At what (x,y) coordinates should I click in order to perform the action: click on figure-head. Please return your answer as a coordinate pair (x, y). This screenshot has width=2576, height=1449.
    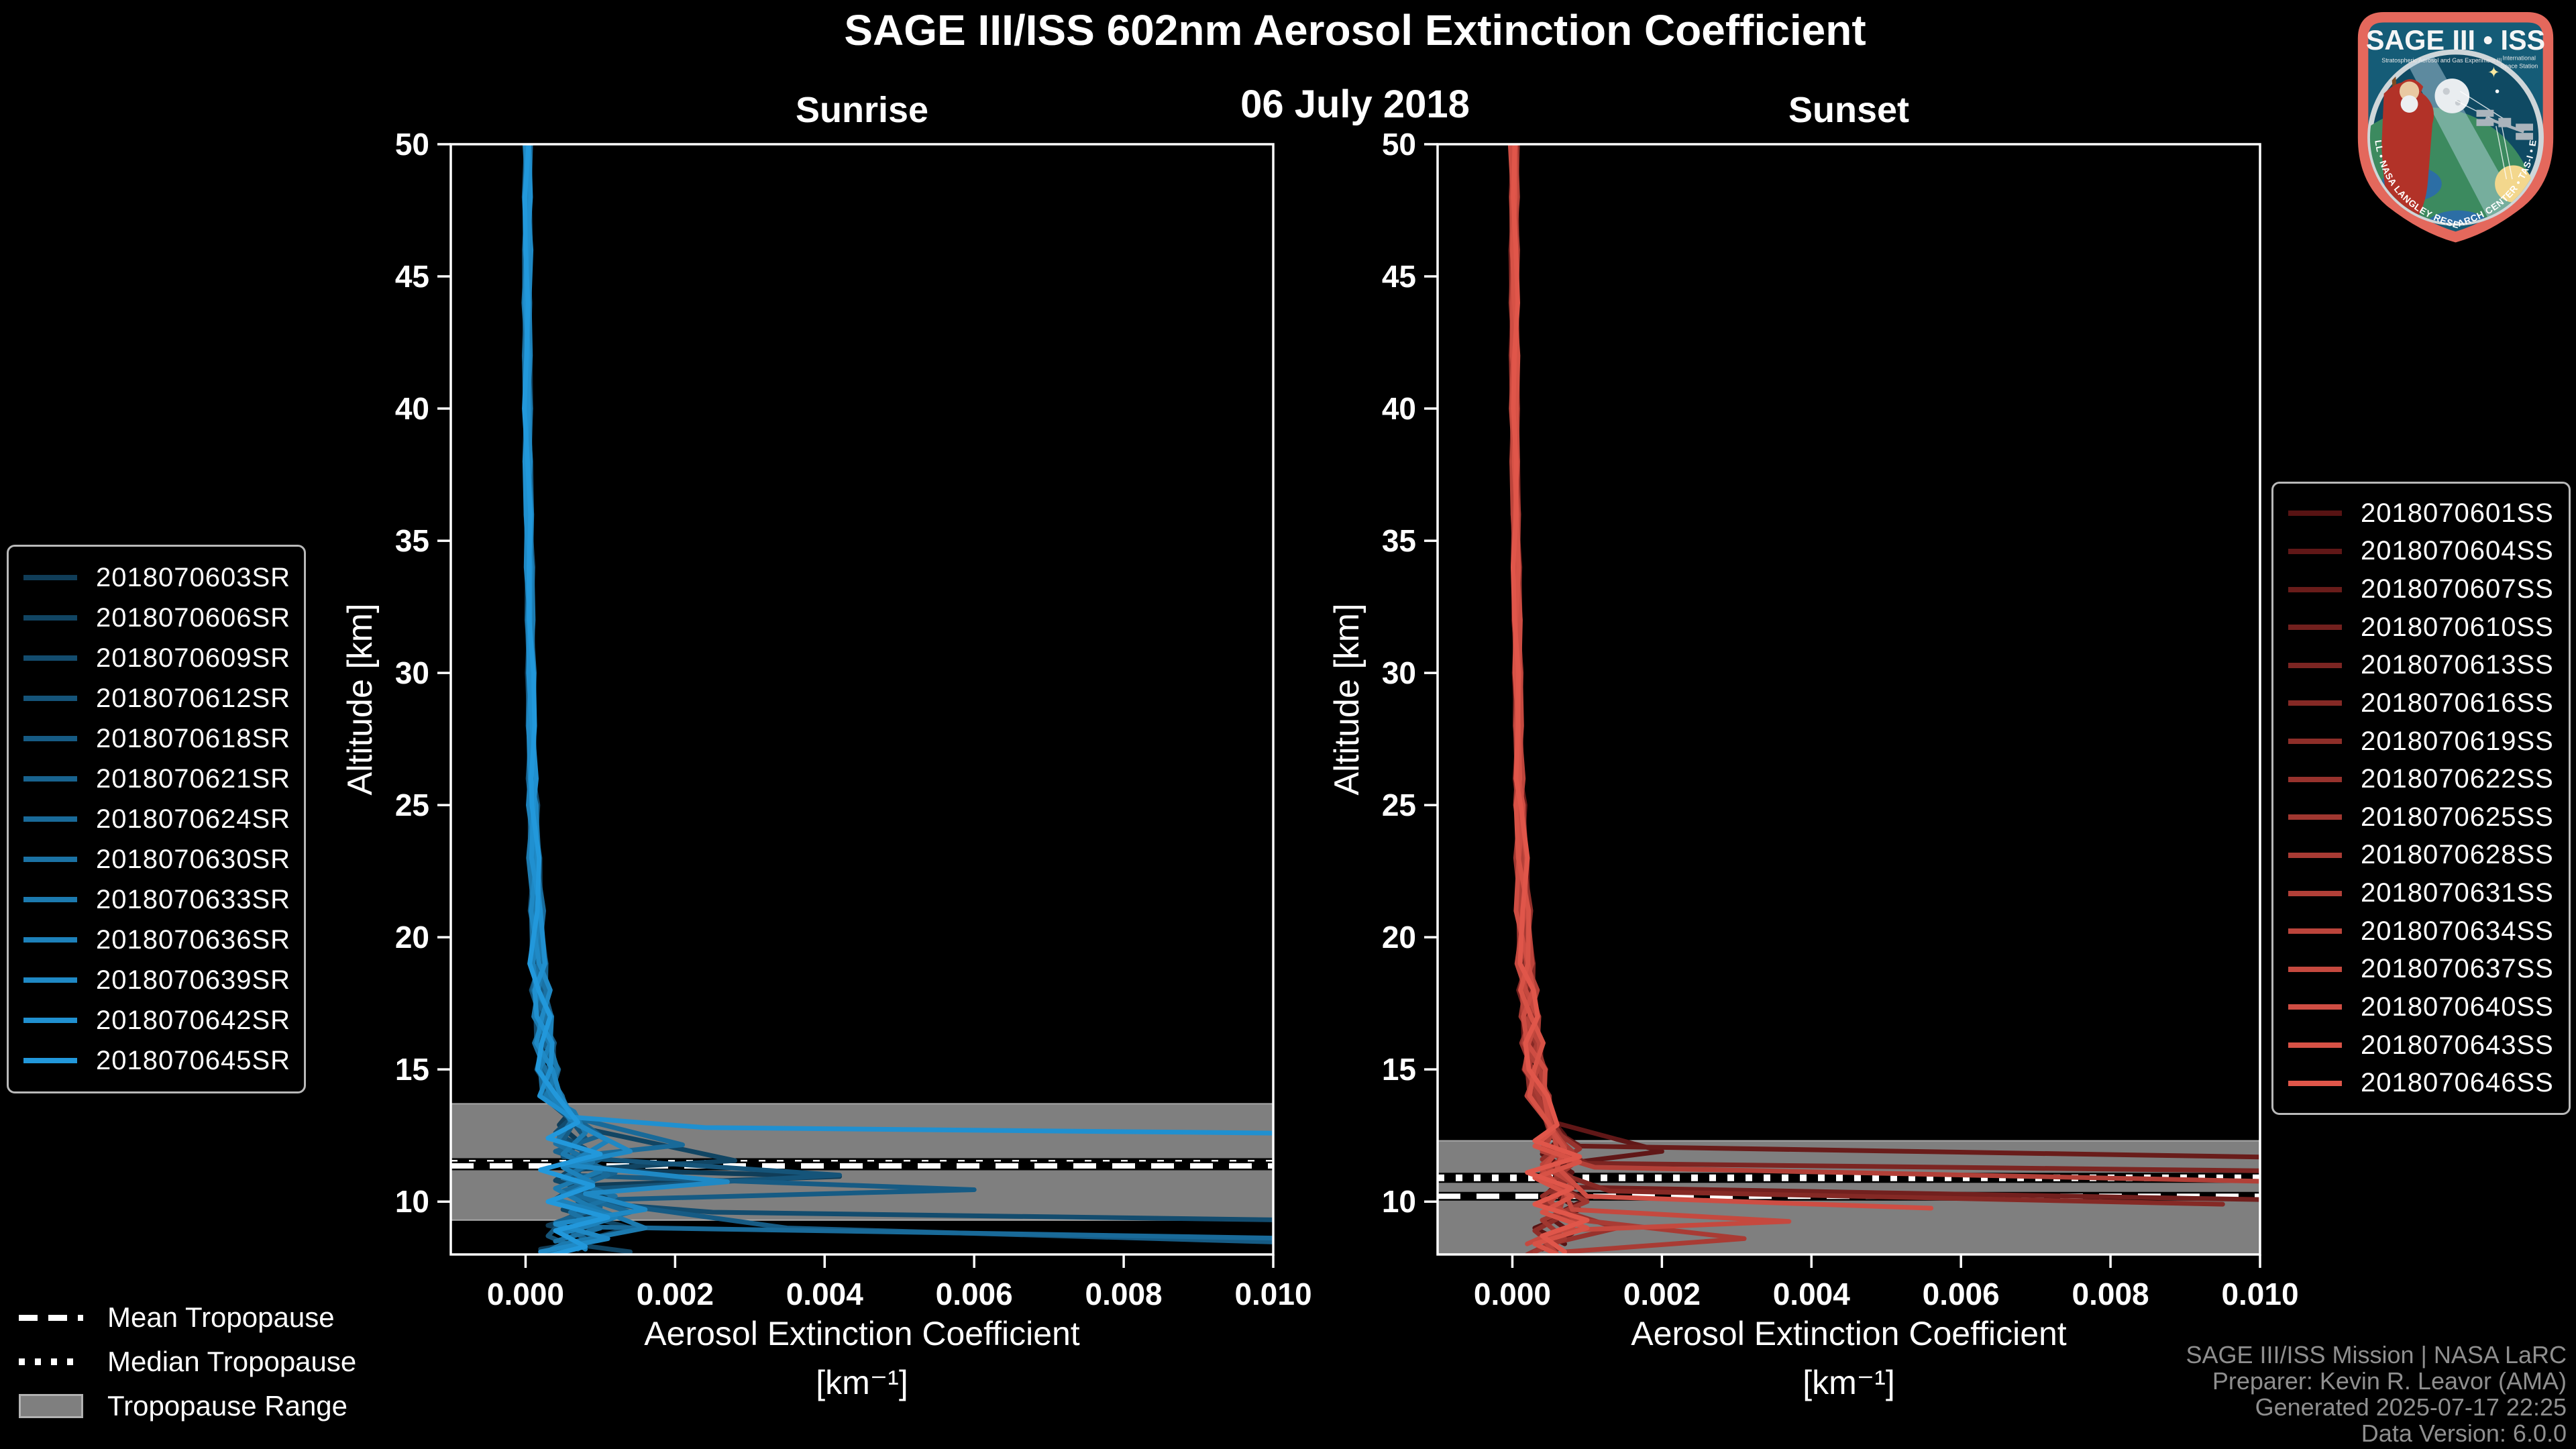
    Looking at the image, I should click on (2409, 91).